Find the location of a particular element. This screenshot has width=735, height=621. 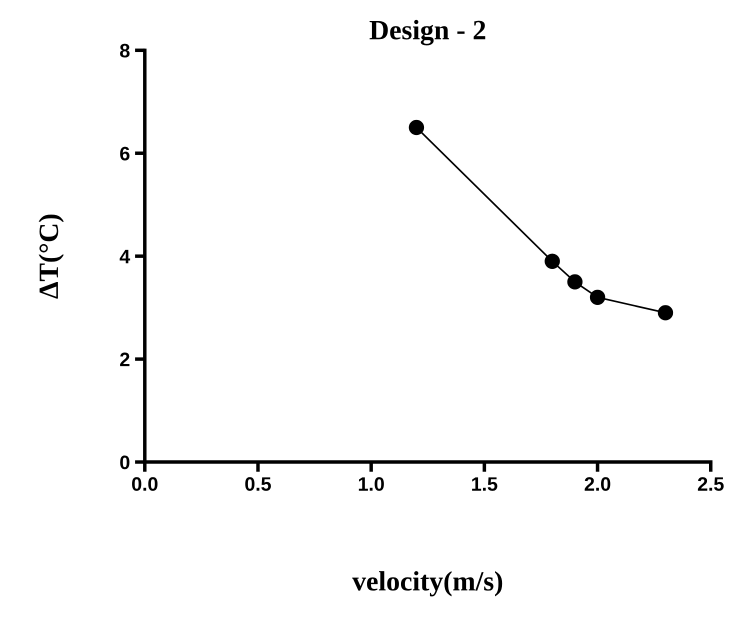

chart-title: Design - 2 is located at coordinates (428, 33).